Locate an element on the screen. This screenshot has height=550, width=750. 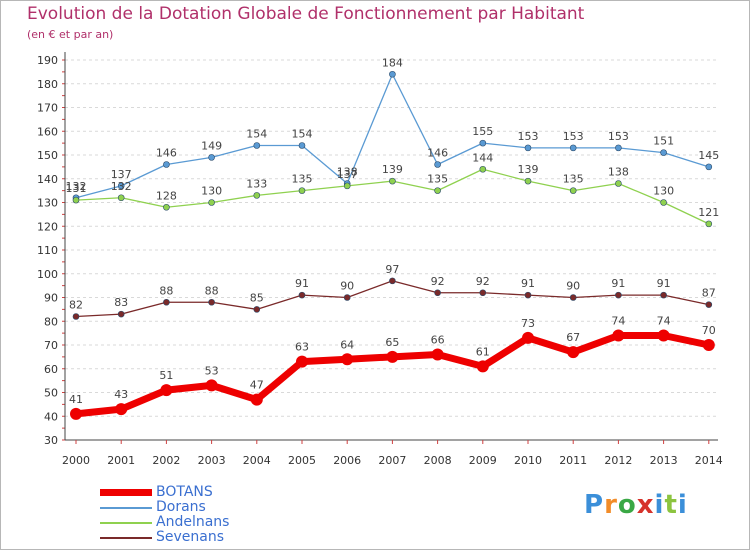
y-tick-label: 40 is located at coordinates (51, 416).